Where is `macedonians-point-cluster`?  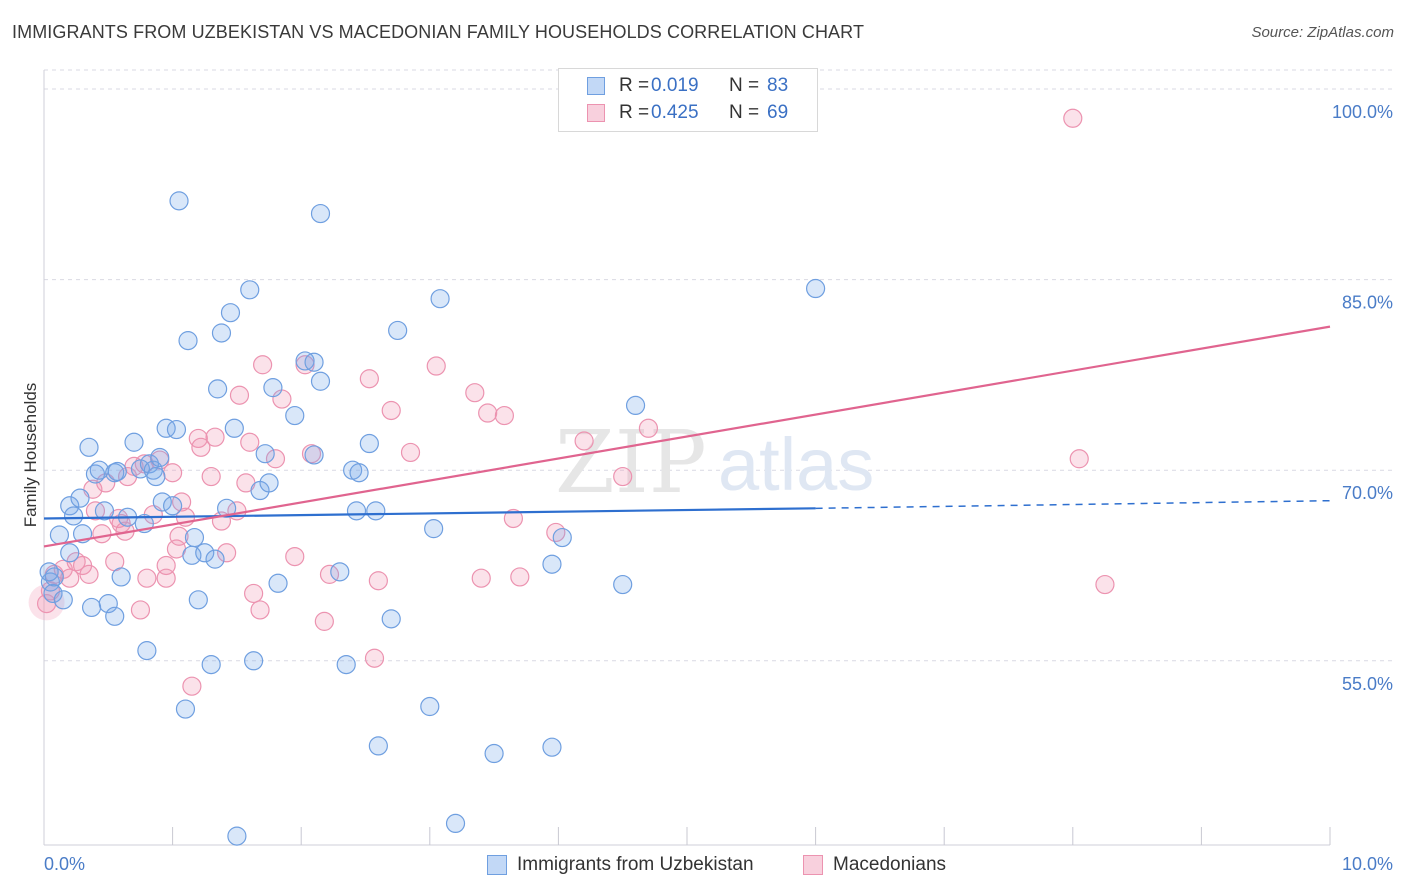
macedonians-point-cluster is located at coordinates (46, 602).